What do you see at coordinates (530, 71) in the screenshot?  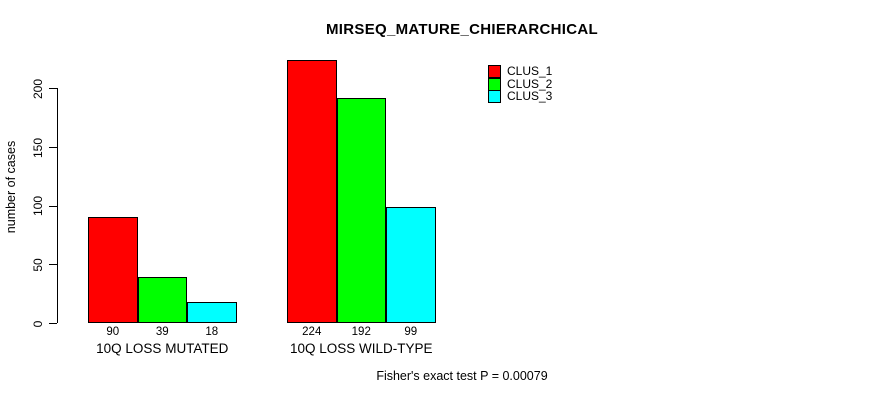 I see `legend-label: CLUS_1` at bounding box center [530, 71].